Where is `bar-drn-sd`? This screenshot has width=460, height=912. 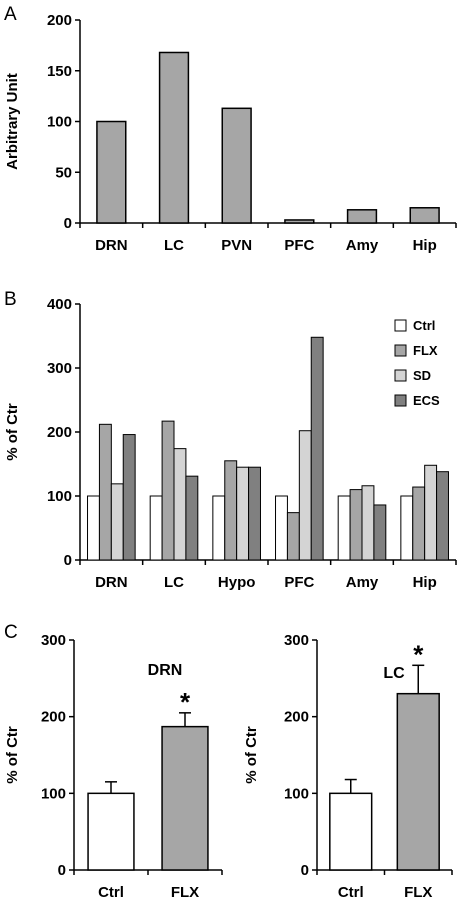
bar-drn-sd is located at coordinates (117, 522).